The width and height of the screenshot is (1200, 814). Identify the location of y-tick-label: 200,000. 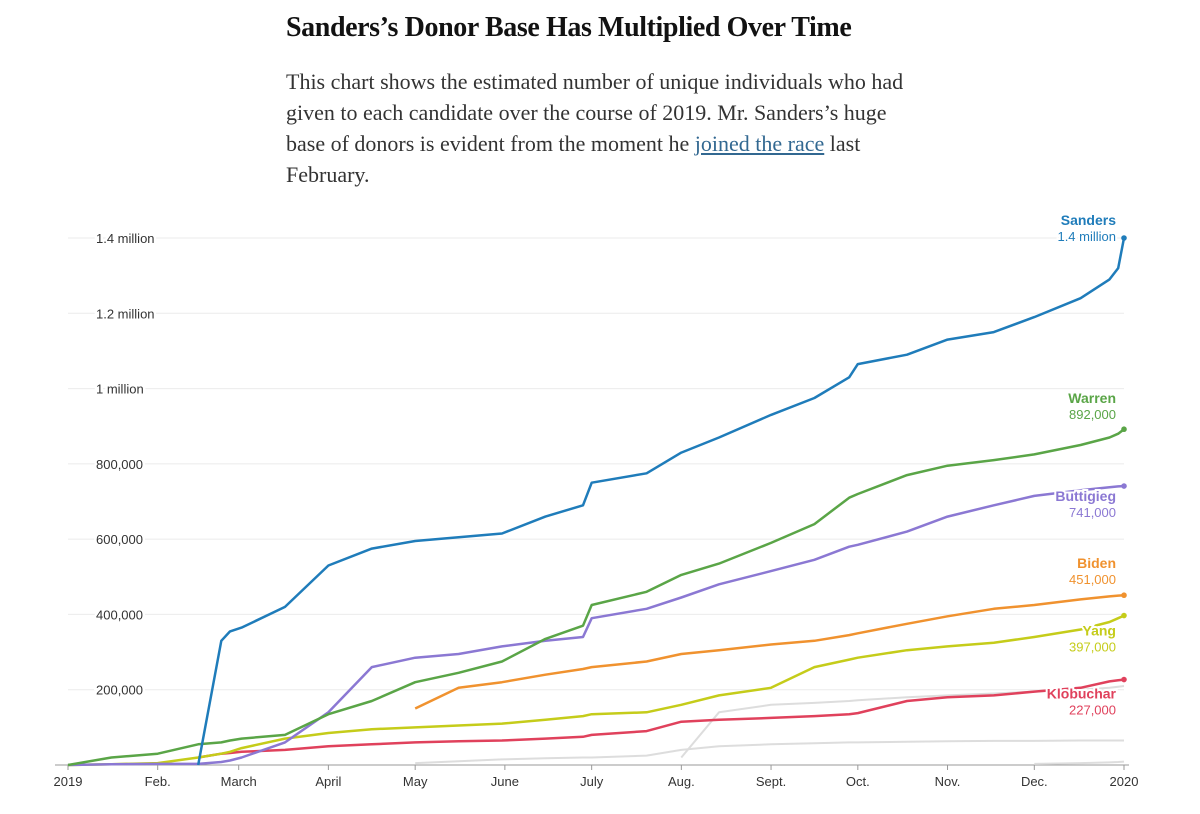
(119, 690).